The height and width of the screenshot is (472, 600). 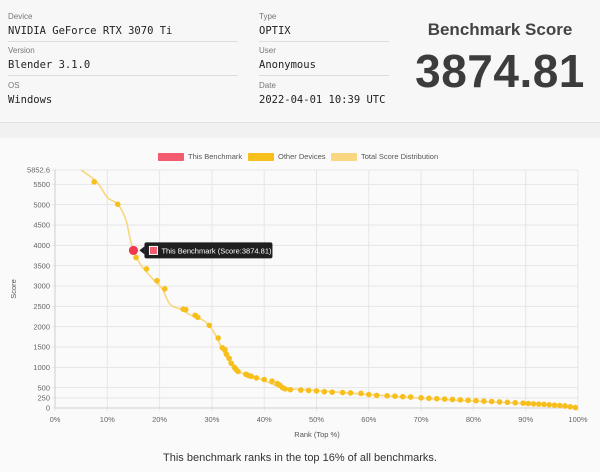 What do you see at coordinates (55, 419) in the screenshot?
I see `x-tick-label: 0%` at bounding box center [55, 419].